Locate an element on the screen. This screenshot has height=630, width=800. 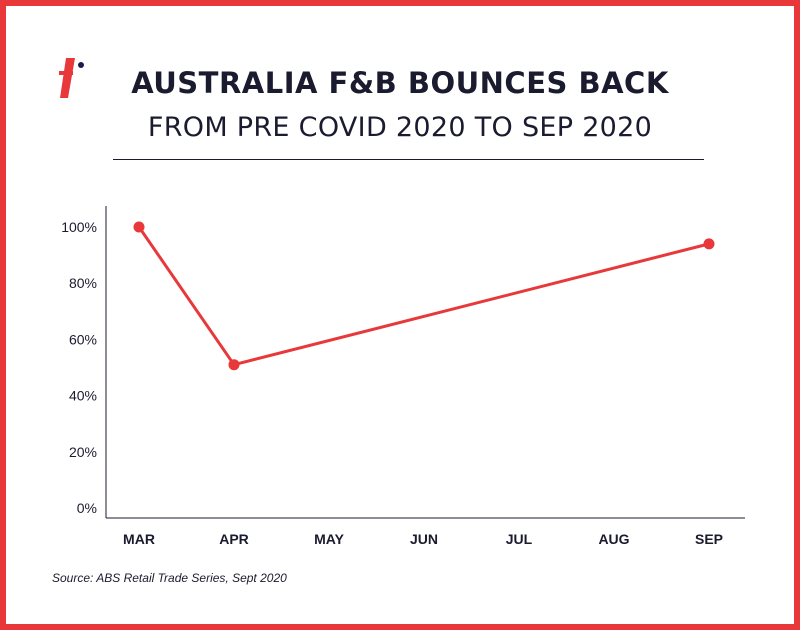
x-tick-label: JUL is located at coordinates (519, 539).